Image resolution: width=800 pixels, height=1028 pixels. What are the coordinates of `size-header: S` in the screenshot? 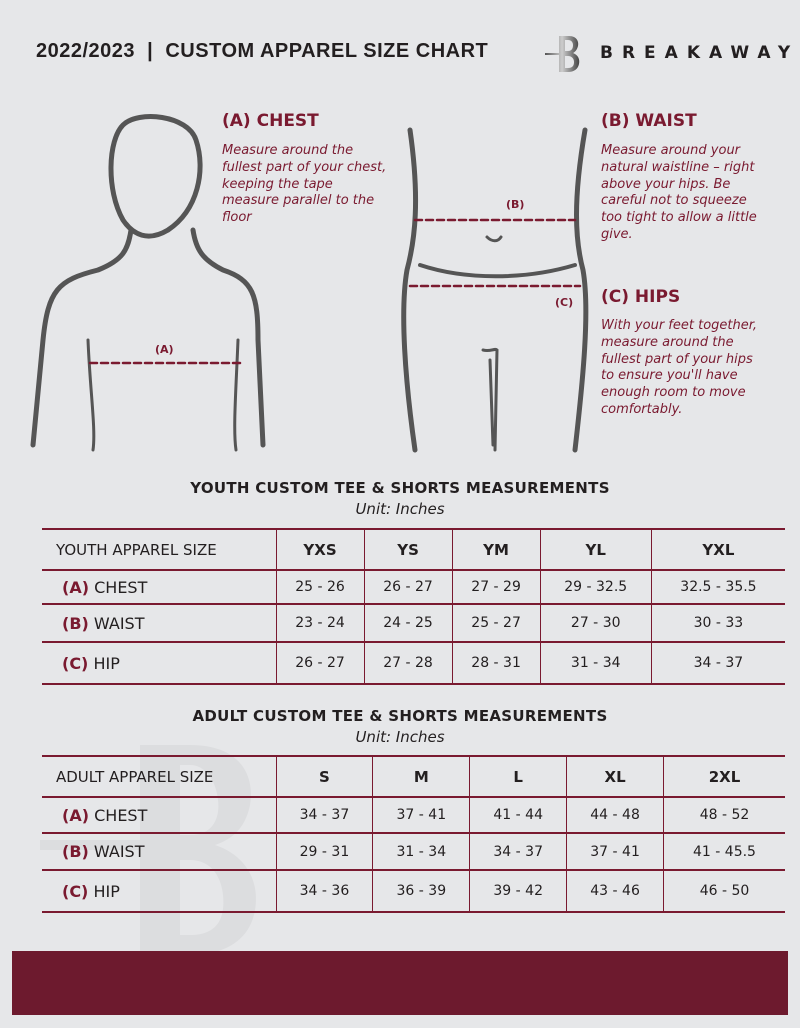 It's located at (324, 776).